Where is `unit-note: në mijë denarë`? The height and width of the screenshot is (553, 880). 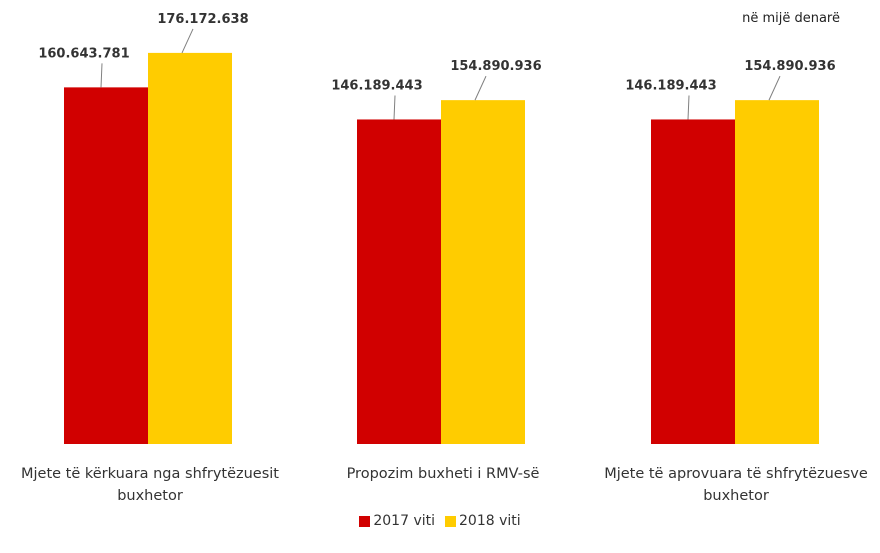 unit-note: në mijë denarë is located at coordinates (791, 18).